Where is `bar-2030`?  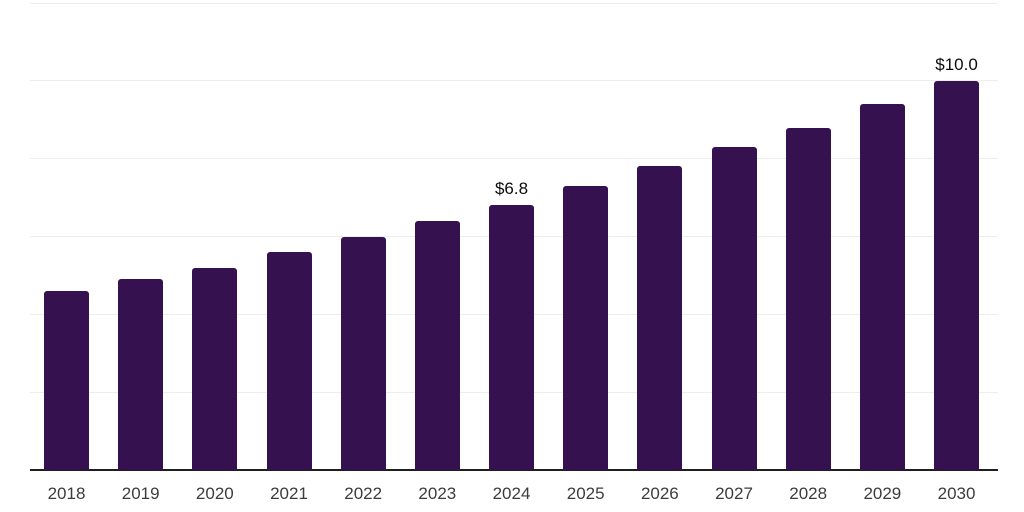 bar-2030 is located at coordinates (957, 275).